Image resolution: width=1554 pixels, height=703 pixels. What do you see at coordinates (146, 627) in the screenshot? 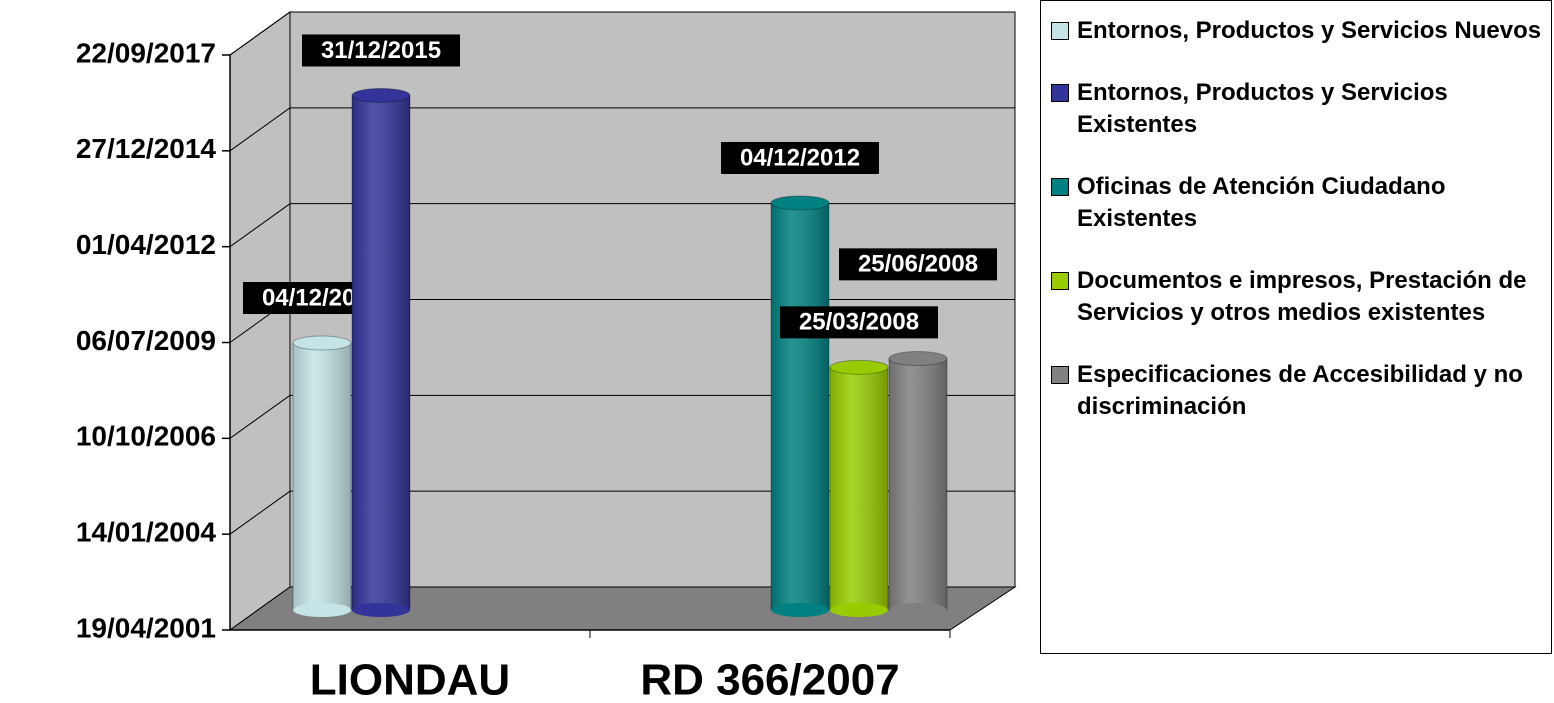
I see `y-tick-label: 19/04/2001` at bounding box center [146, 627].